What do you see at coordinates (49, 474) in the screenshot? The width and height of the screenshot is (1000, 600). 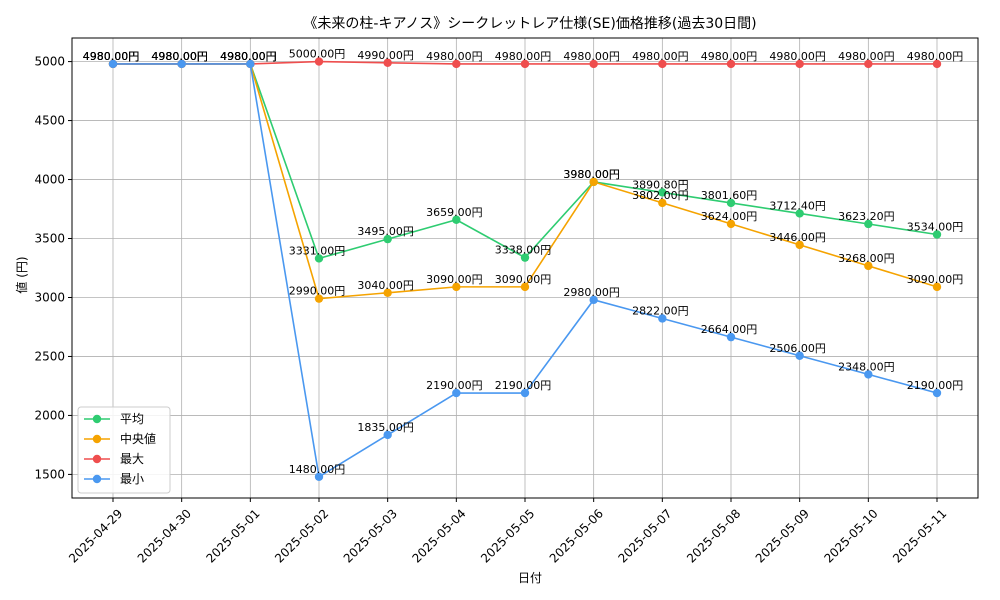 I see `y-tick-label: 1500` at bounding box center [49, 474].